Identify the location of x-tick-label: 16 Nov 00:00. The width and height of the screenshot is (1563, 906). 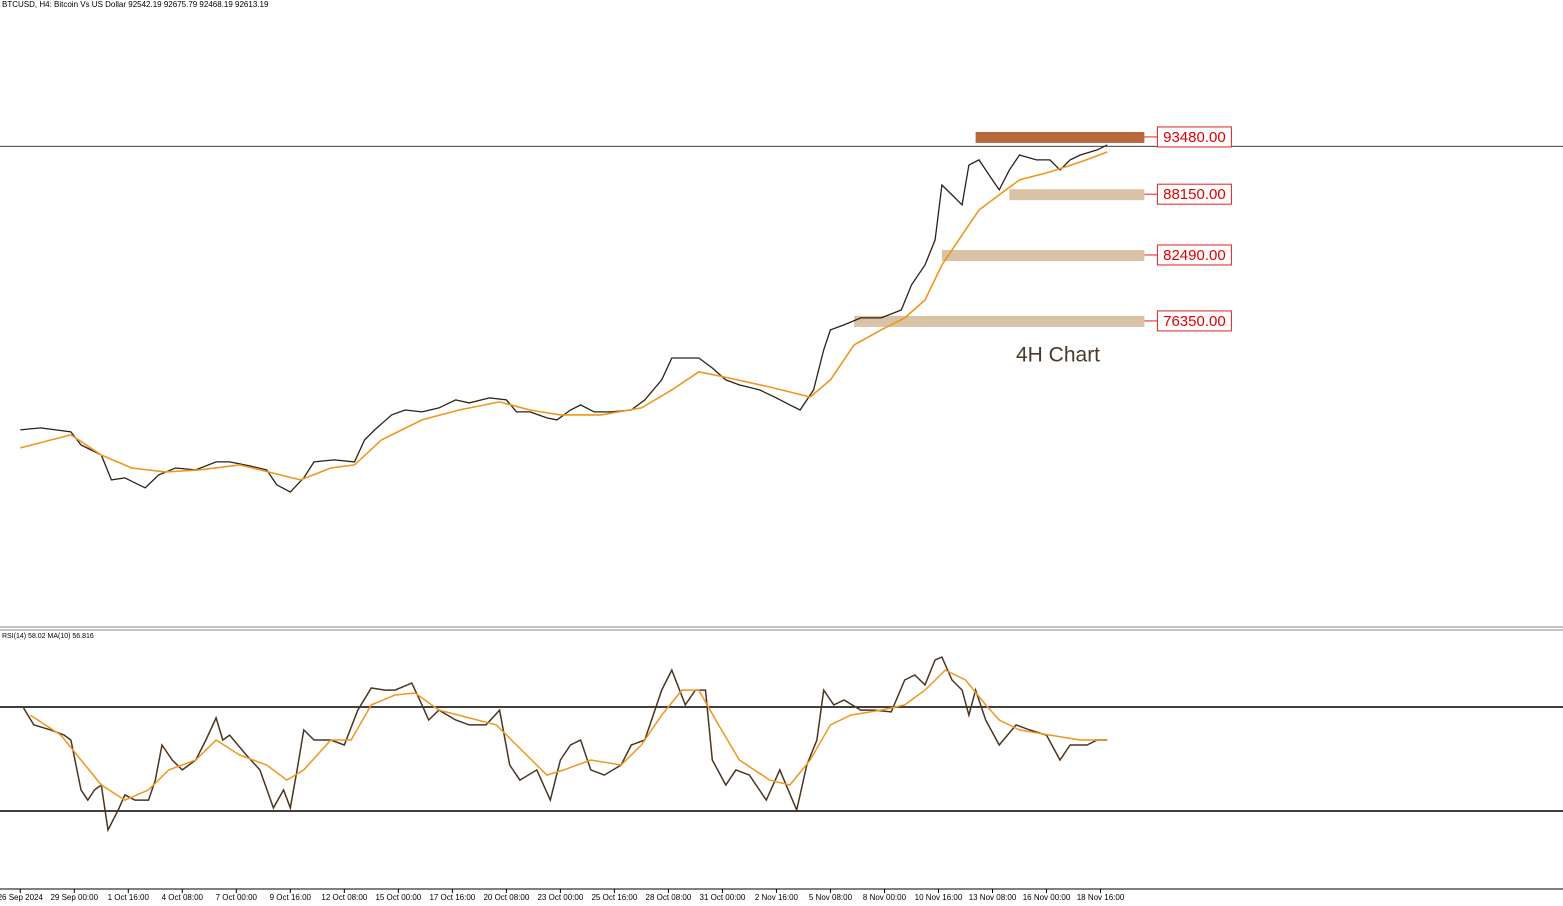
(1047, 897).